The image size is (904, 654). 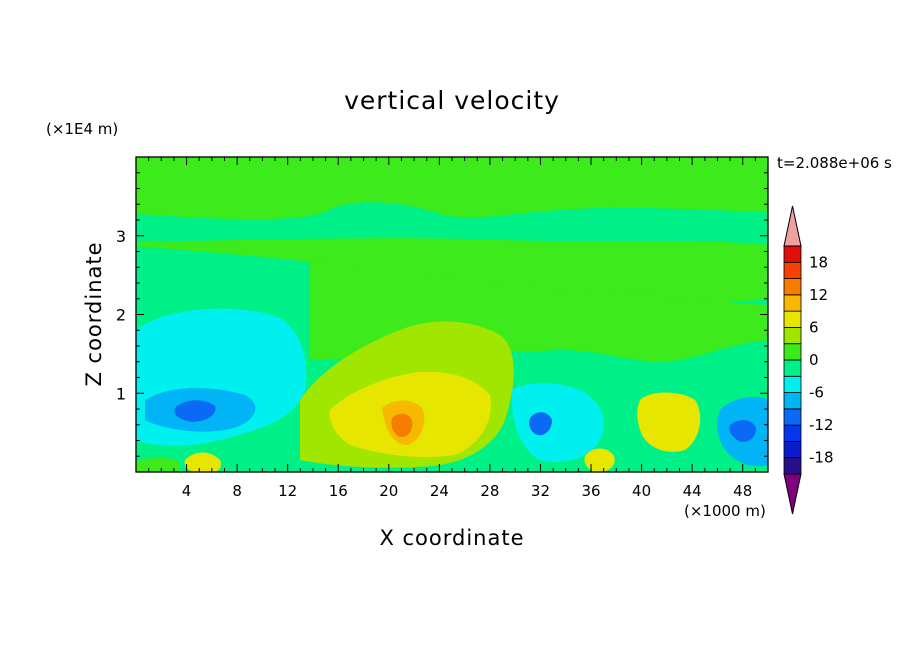 I want to click on region-right-negative2, so click(x=540, y=424).